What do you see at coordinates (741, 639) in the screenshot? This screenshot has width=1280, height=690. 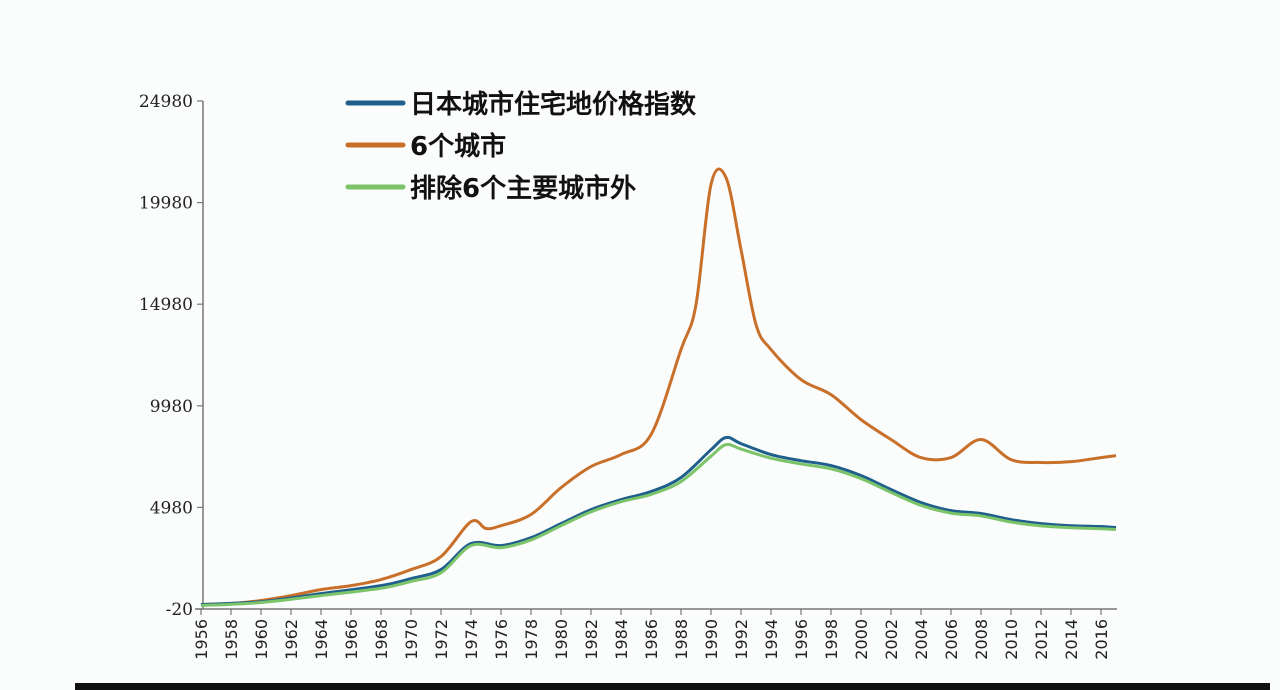 I see `x-tick-label: 1992` at bounding box center [741, 639].